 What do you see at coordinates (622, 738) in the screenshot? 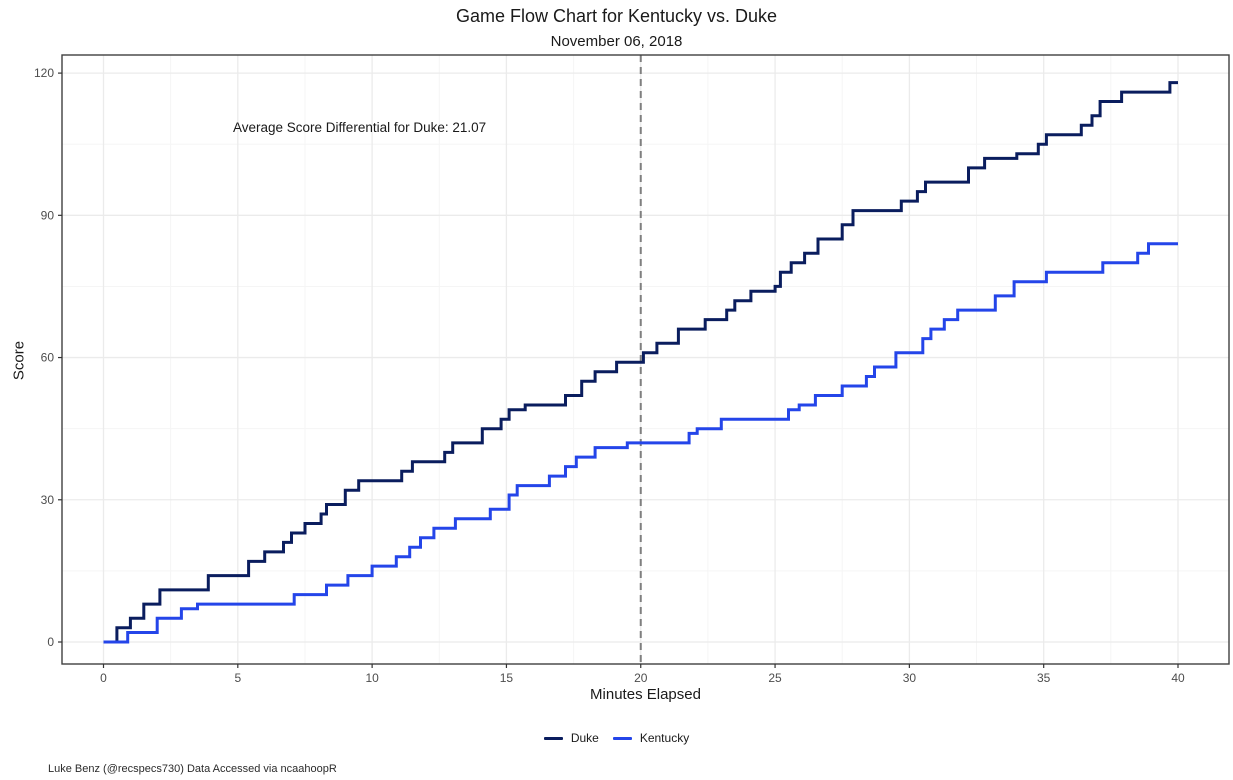
I see `kentucky-line-swatch-icon` at bounding box center [622, 738].